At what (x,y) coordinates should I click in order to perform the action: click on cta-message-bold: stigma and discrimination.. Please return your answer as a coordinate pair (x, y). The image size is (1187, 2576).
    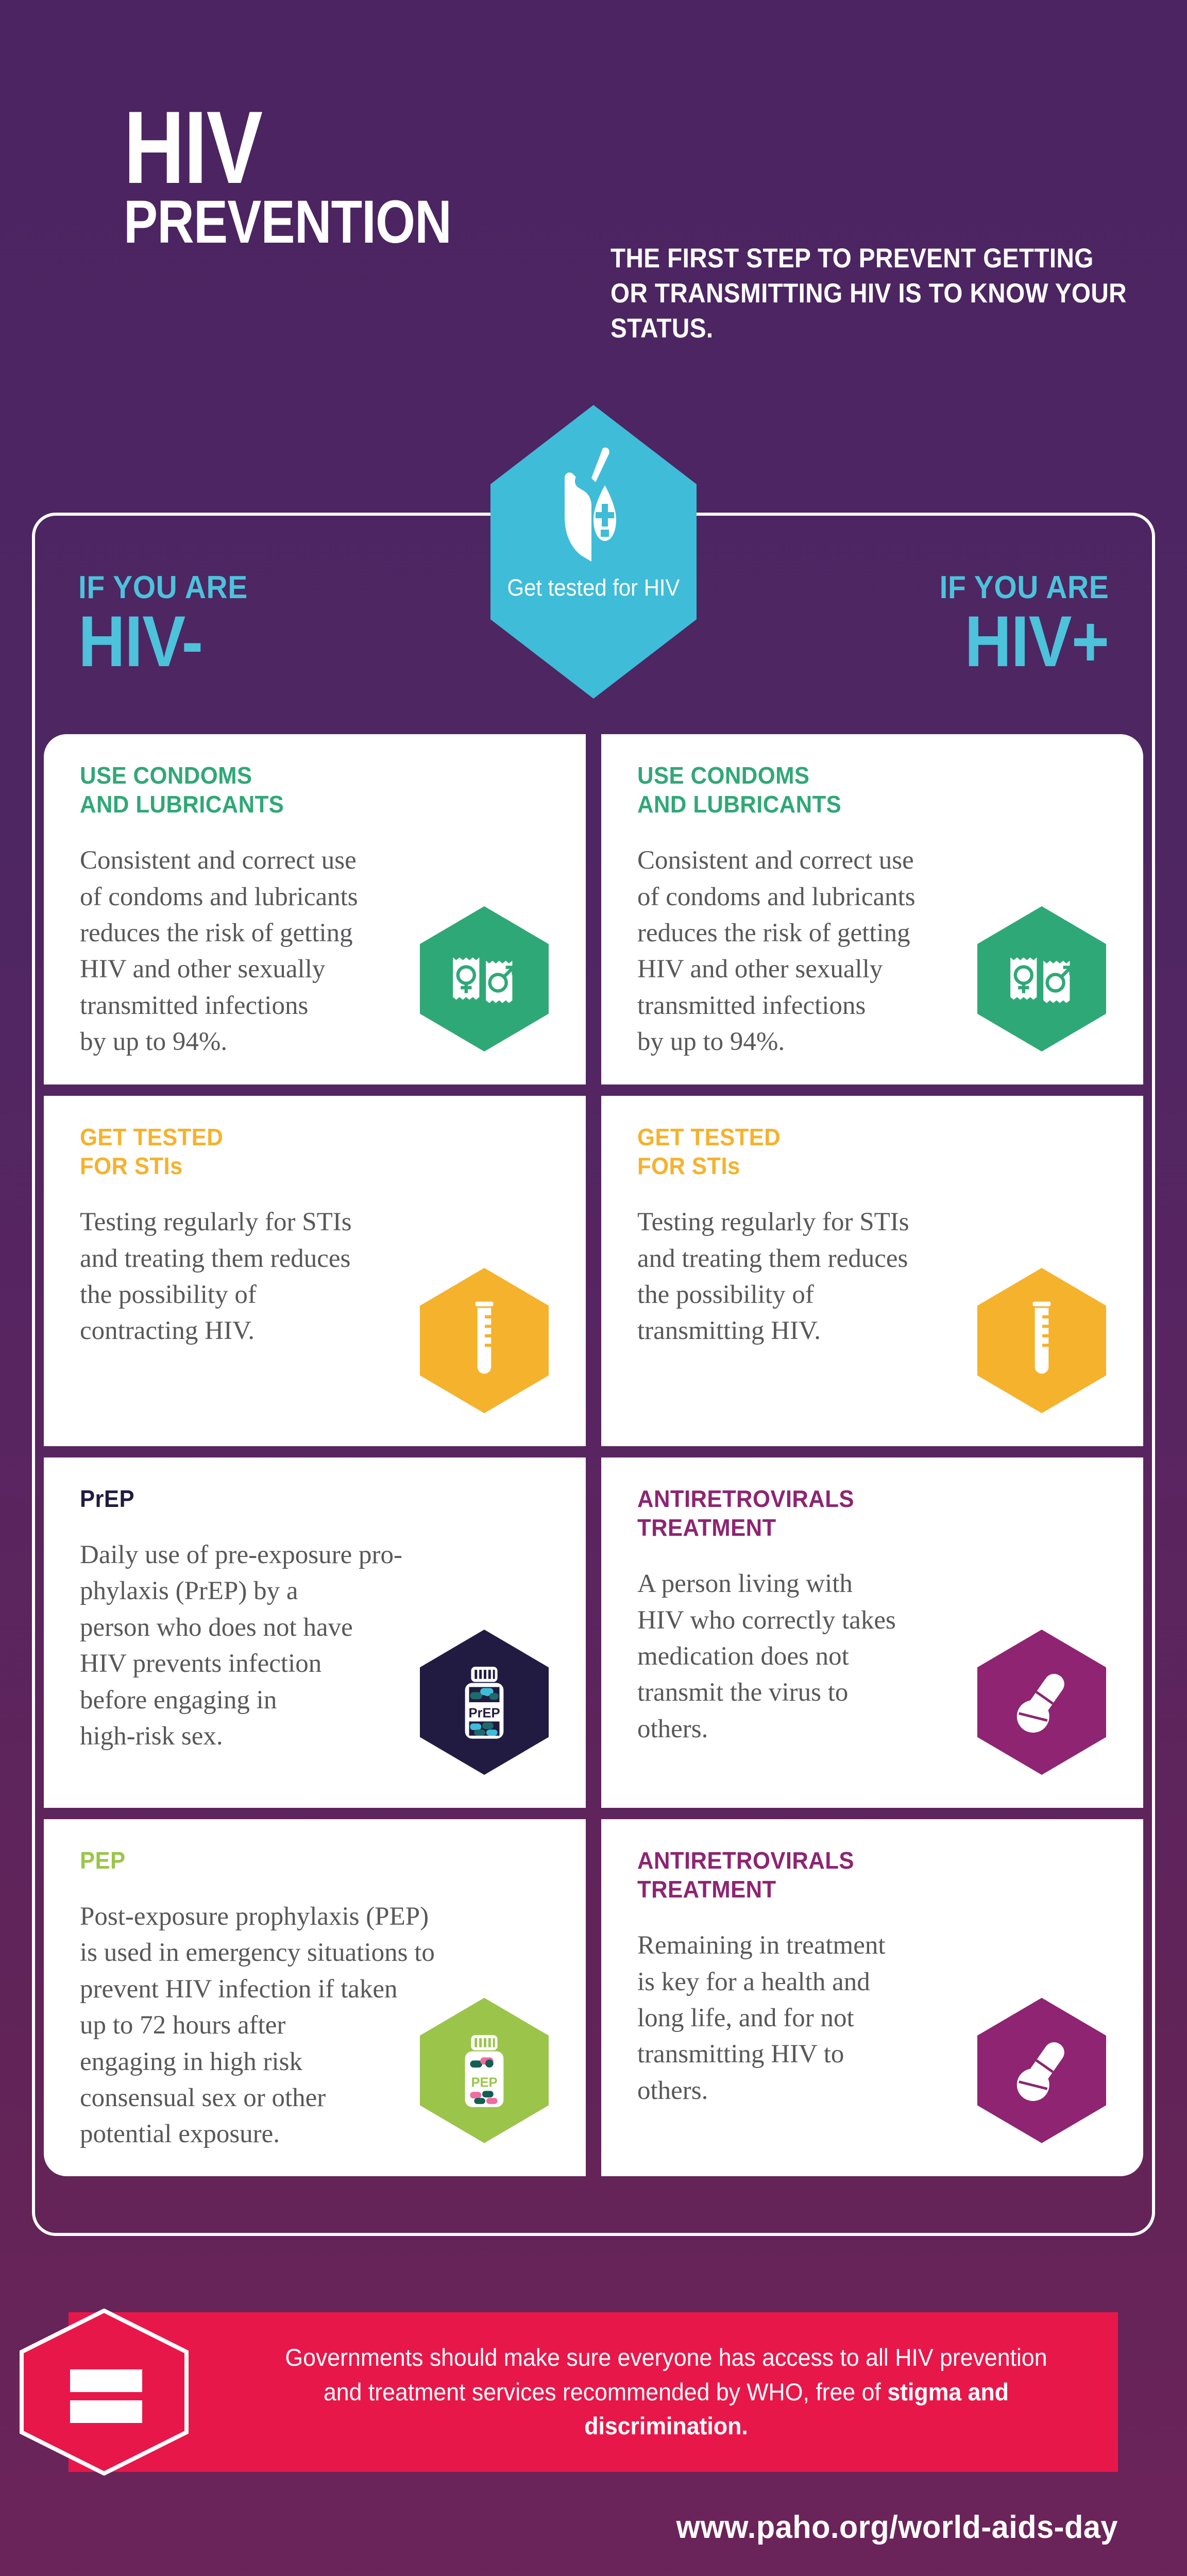
    Looking at the image, I should click on (796, 2409).